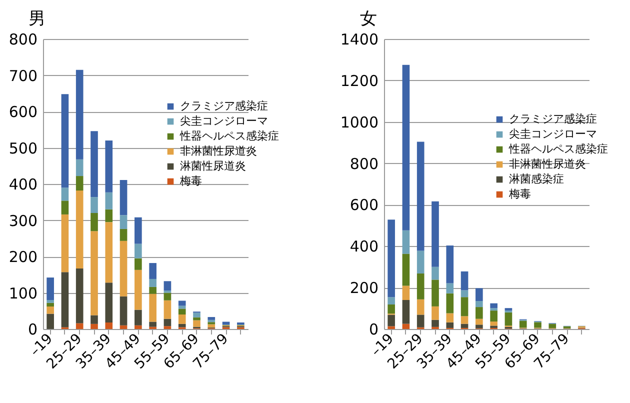 The image size is (630, 403). I want to click on y-tick-label: 300, so click(23, 221).